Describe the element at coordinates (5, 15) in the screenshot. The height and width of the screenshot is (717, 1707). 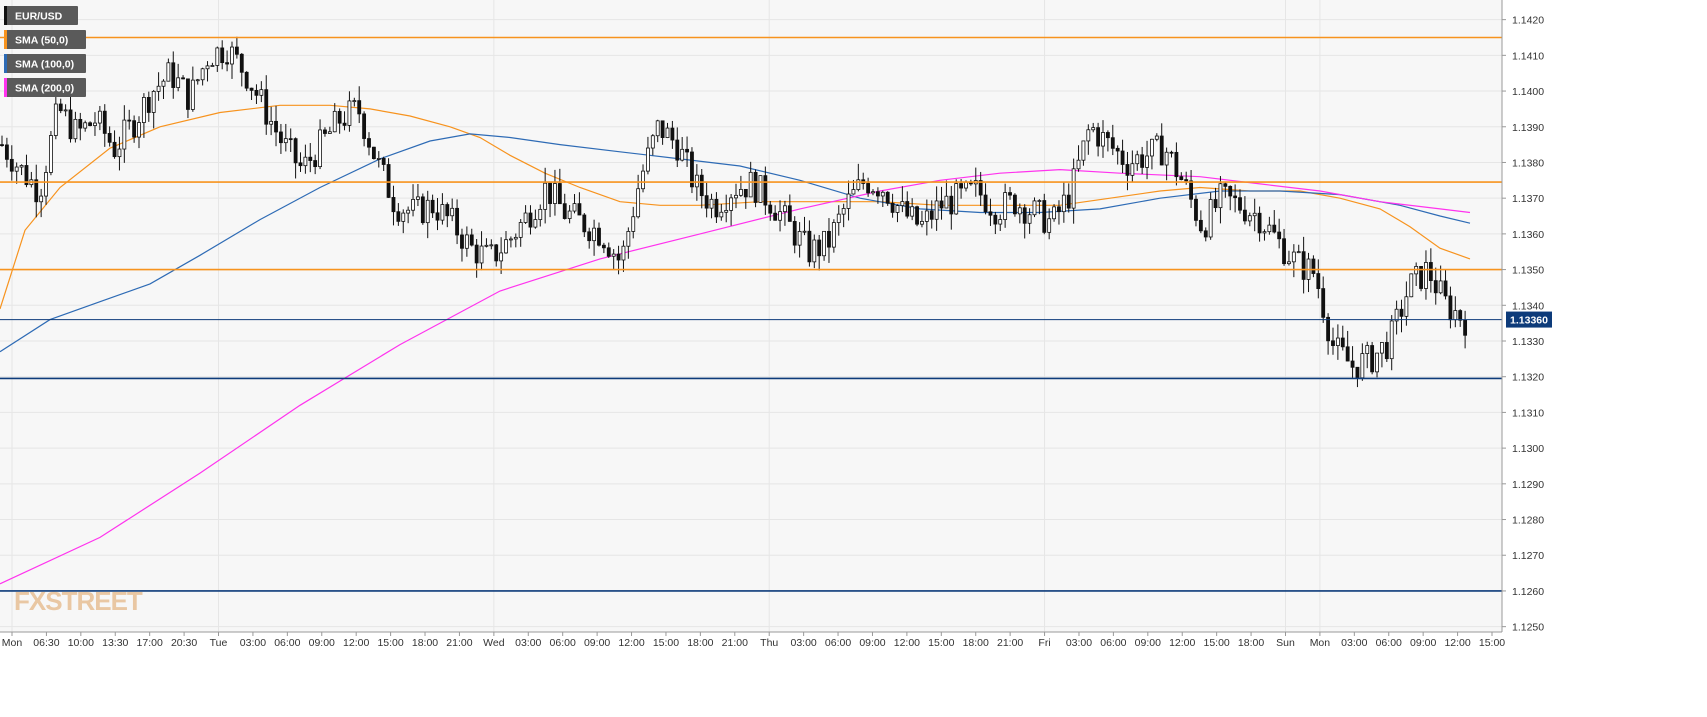
I see `legend-swatch` at that location.